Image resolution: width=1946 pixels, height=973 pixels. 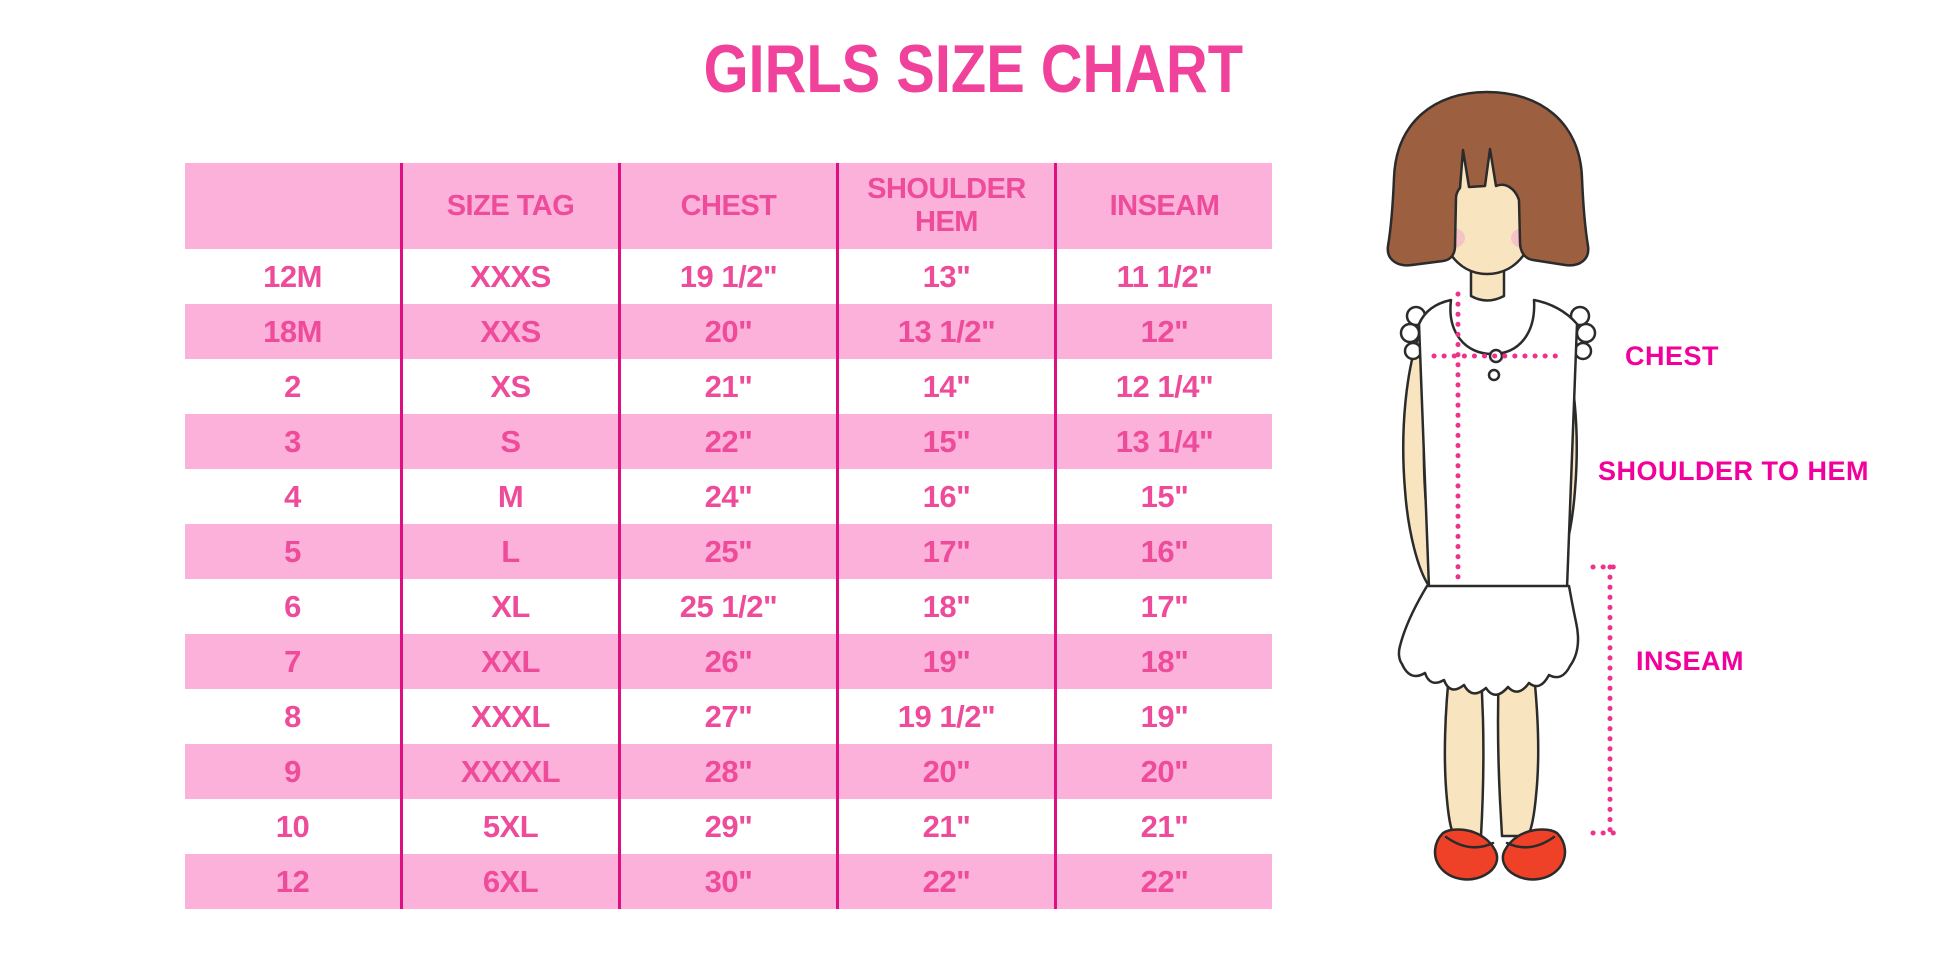 What do you see at coordinates (510, 551) in the screenshot?
I see `measurement-cell: L` at bounding box center [510, 551].